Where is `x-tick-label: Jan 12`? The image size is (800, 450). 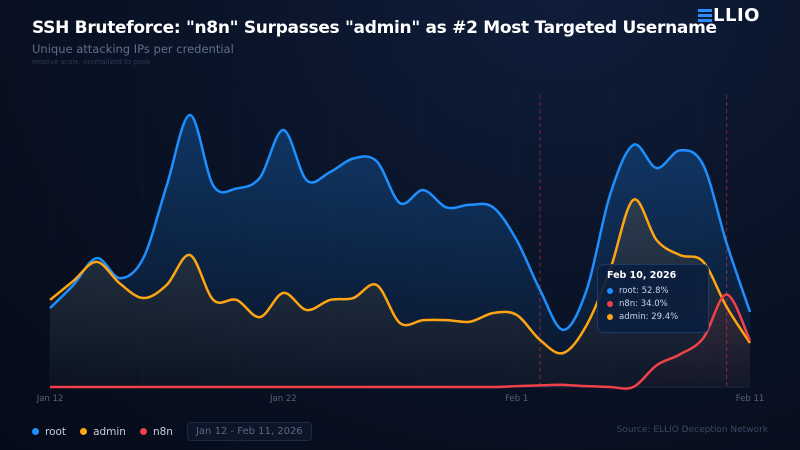
x-tick-label: Jan 12 is located at coordinates (50, 399).